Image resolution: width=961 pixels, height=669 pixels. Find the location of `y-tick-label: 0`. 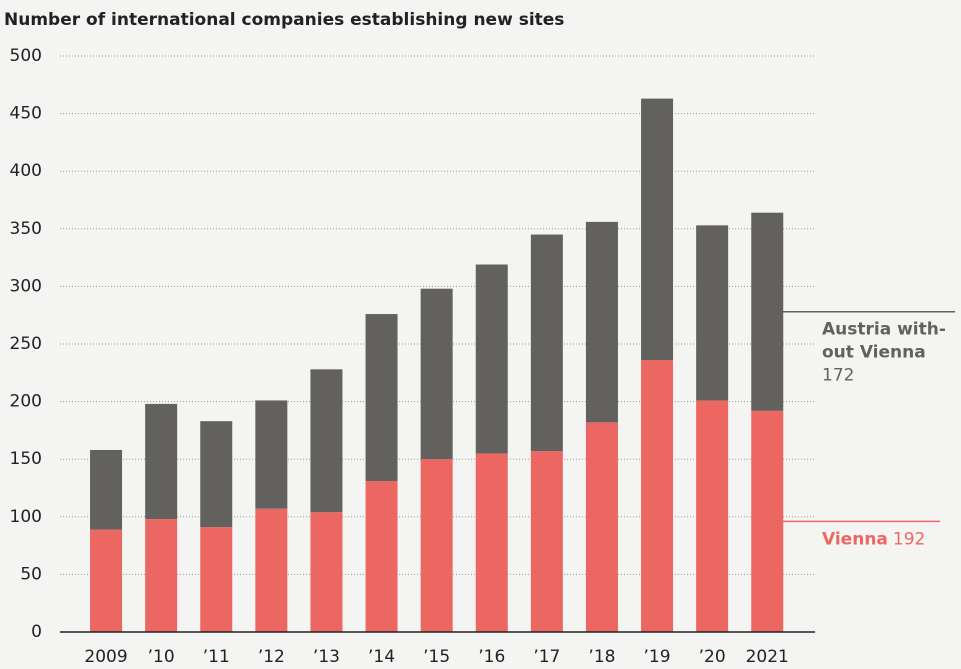

y-tick-label: 0 is located at coordinates (36, 632).